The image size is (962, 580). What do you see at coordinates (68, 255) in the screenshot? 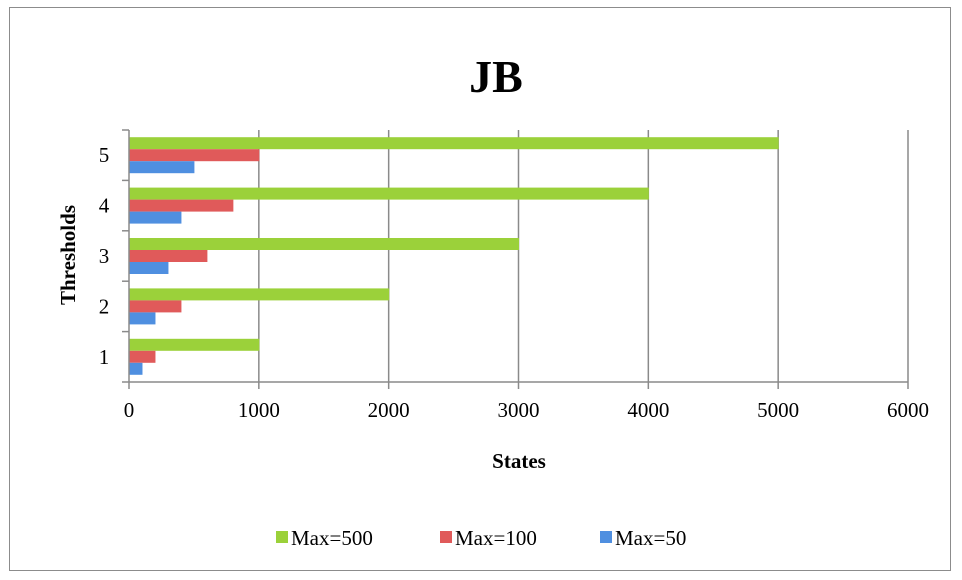
I see `y-axis-title: Thresholds` at bounding box center [68, 255].